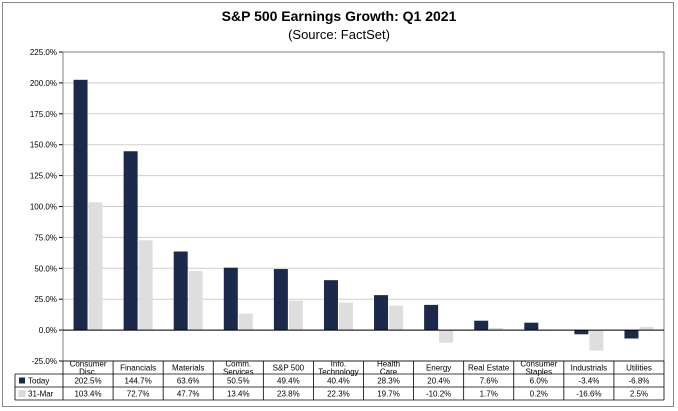 The height and width of the screenshot is (411, 678). What do you see at coordinates (41, 394) in the screenshot?
I see `legend-label-31-mar: 31-Mar` at bounding box center [41, 394].